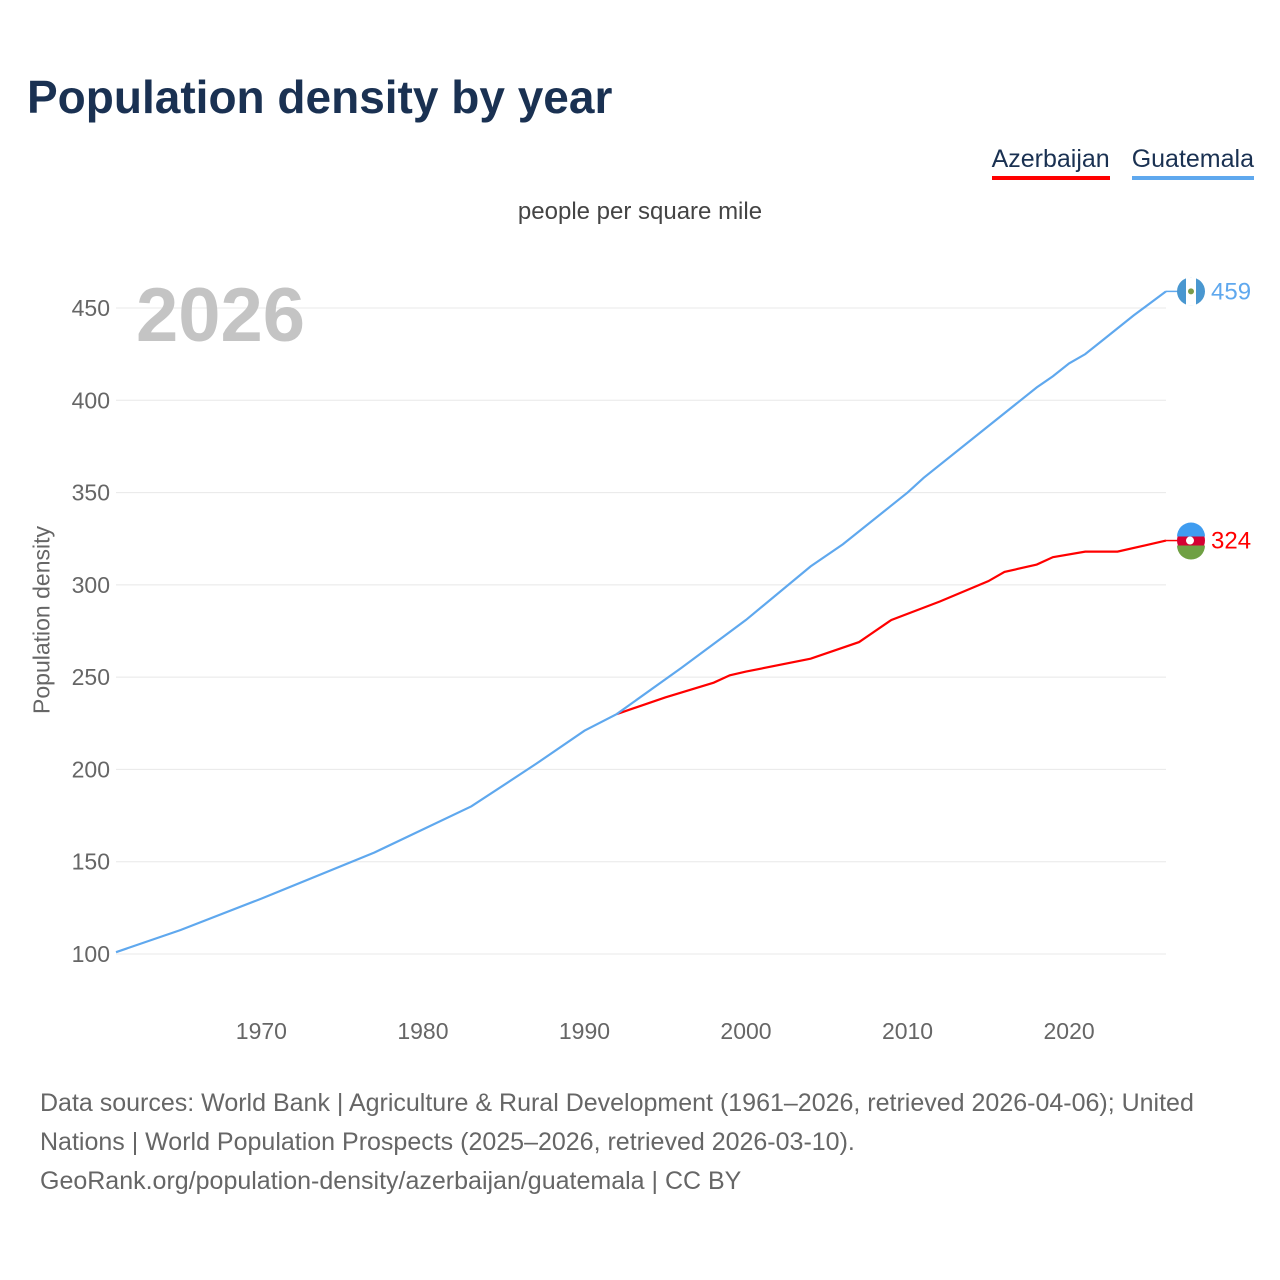 Image resolution: width=1280 pixels, height=1280 pixels. I want to click on flag-emblem, so click(1191, 291).